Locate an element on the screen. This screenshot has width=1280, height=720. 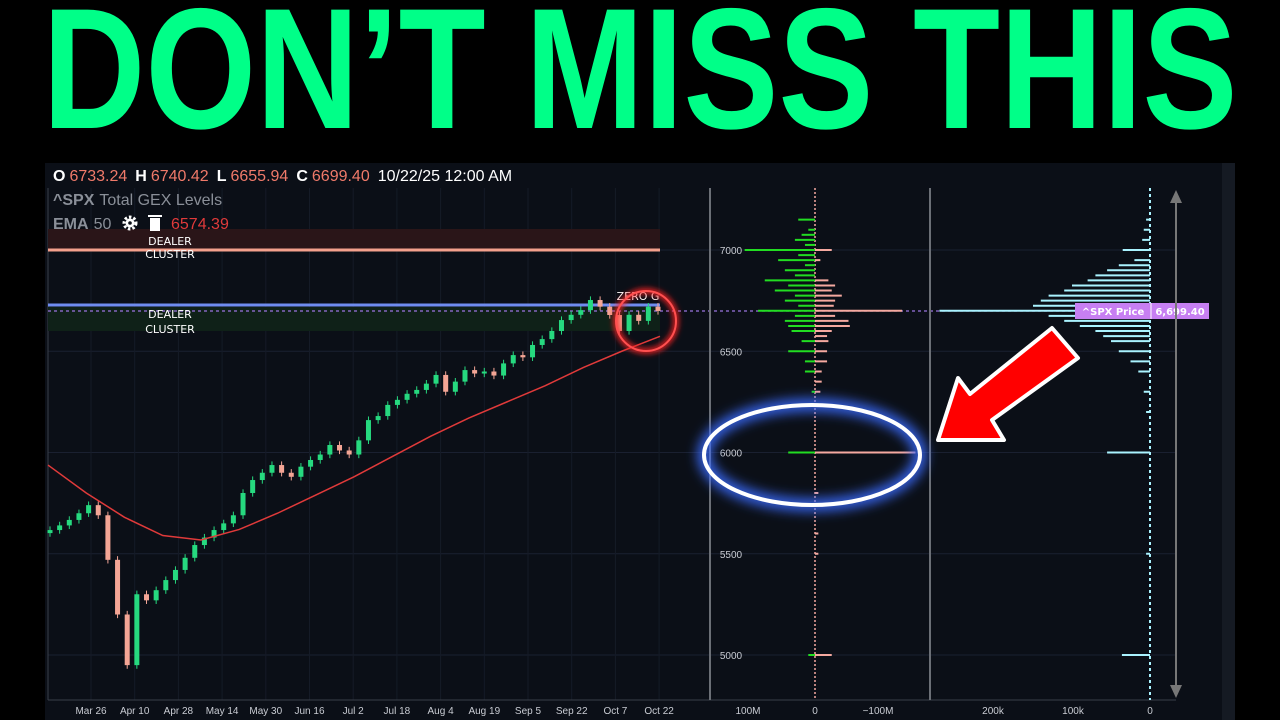
dealer-cluster-bottom-label-2: CLUSTER is located at coordinates (170, 329).